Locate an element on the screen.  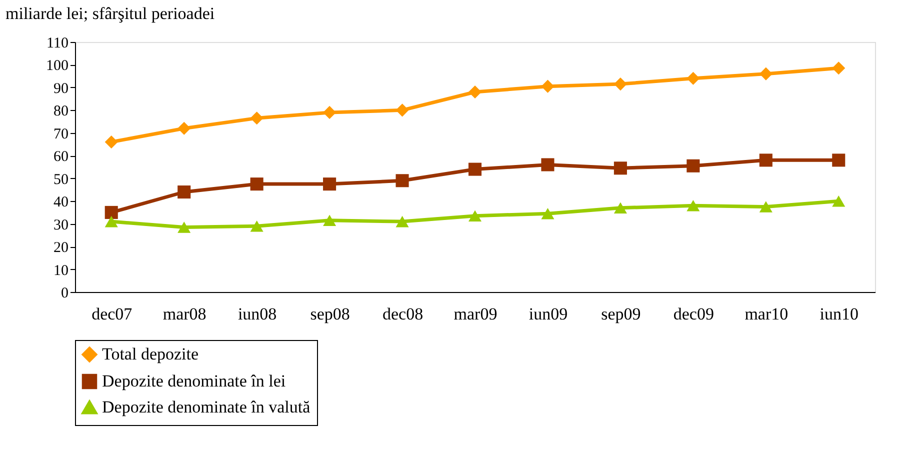
y-tick-label: 100 is located at coordinates (57, 66).